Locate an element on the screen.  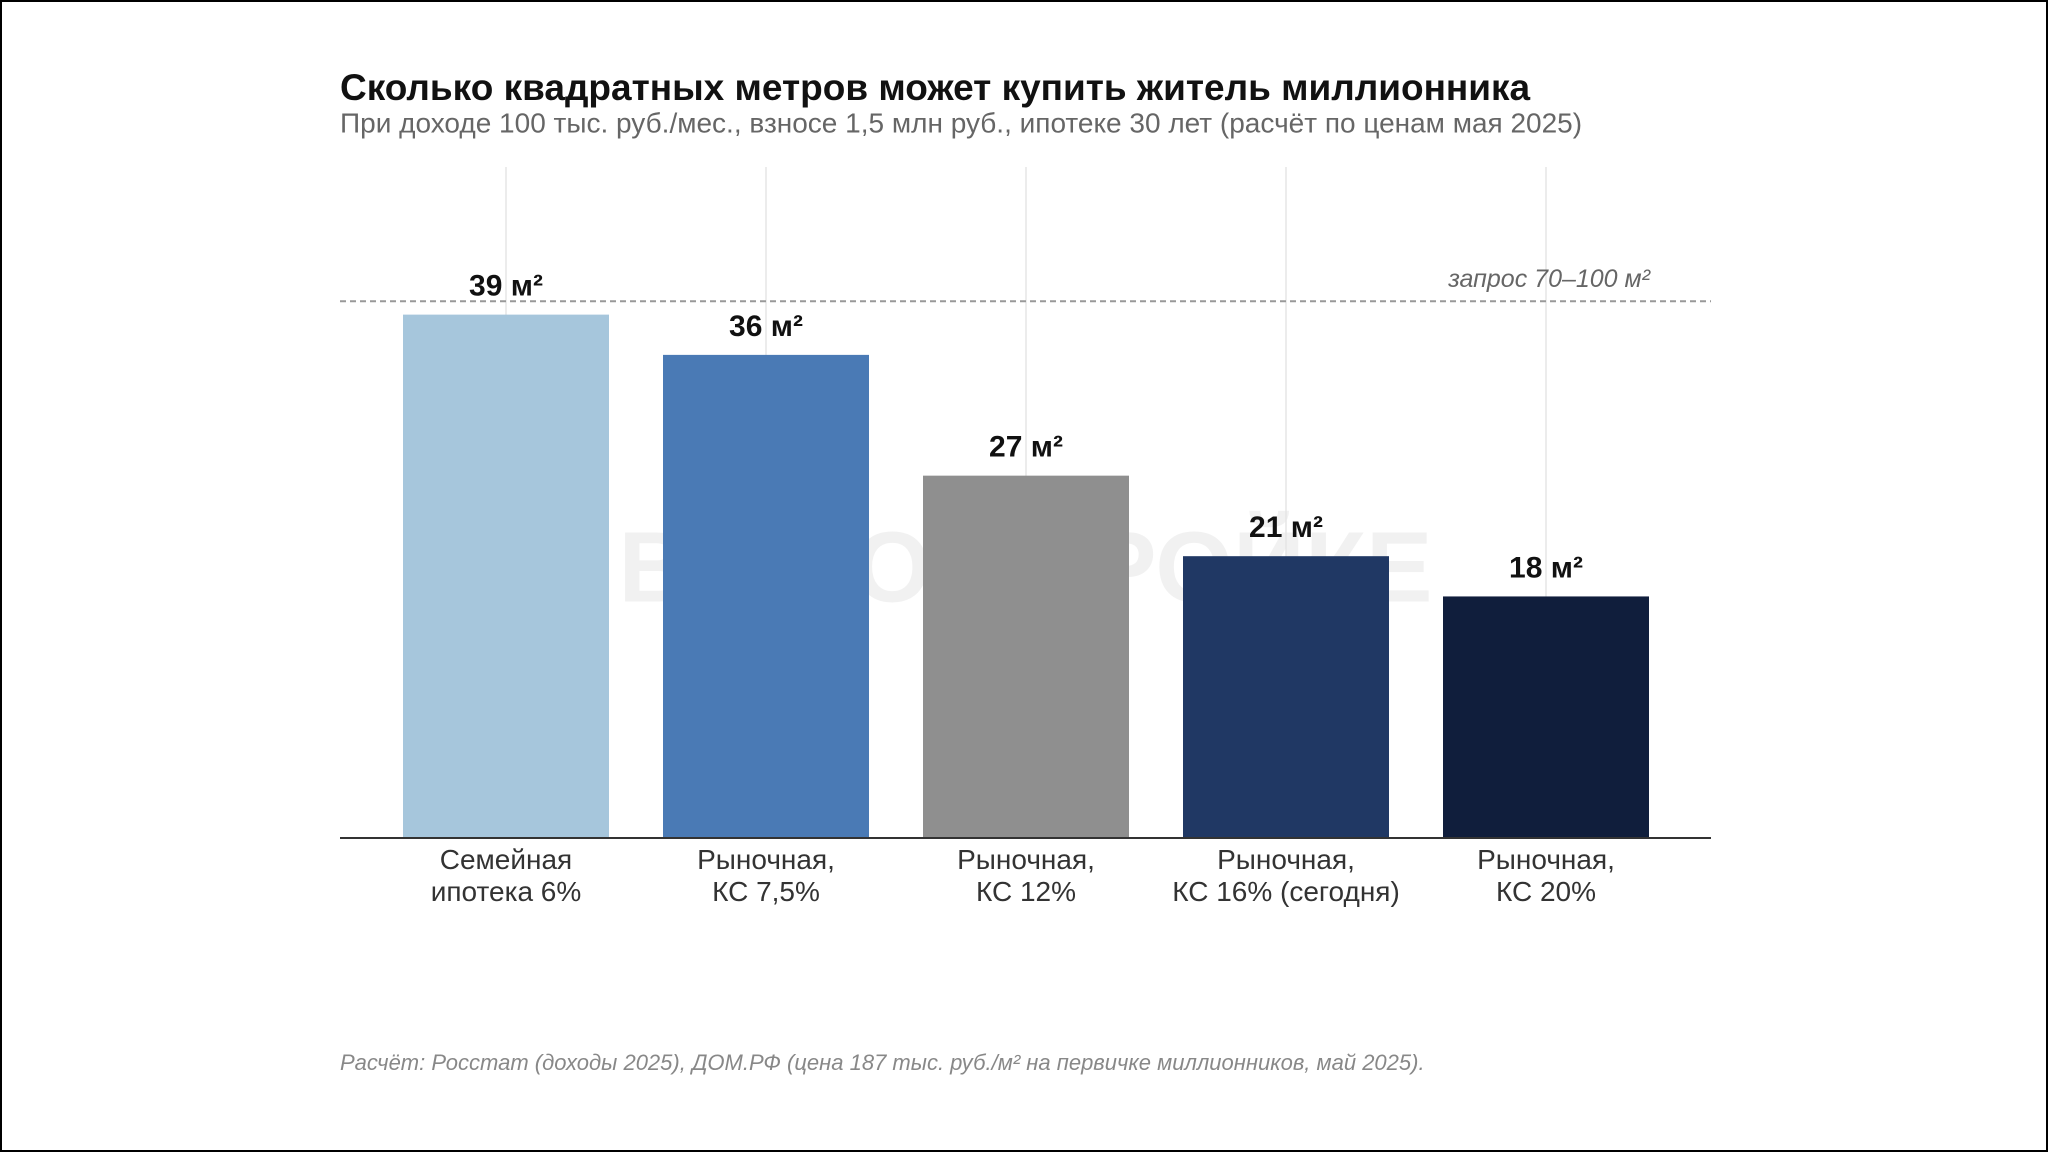
value-label: 27 м² is located at coordinates (1026, 447).